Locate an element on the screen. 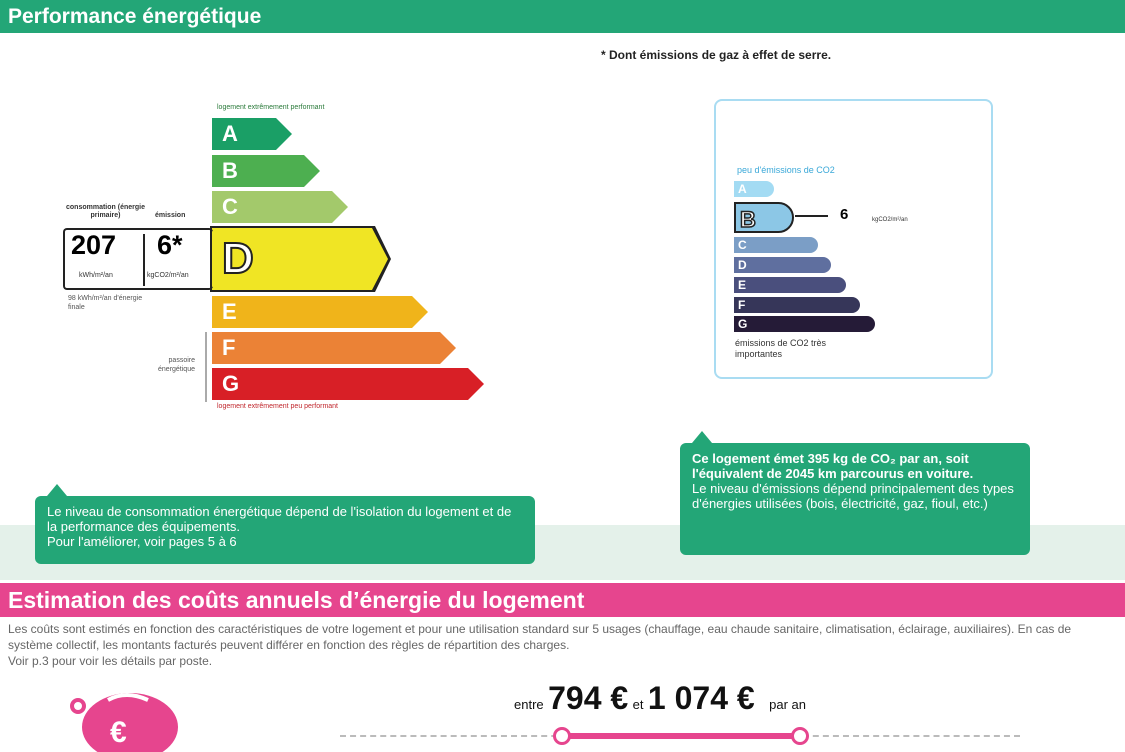 Image resolution: width=1125 pixels, height=752 pixels. emission-unit: kgCO2/m²/an is located at coordinates (168, 275).